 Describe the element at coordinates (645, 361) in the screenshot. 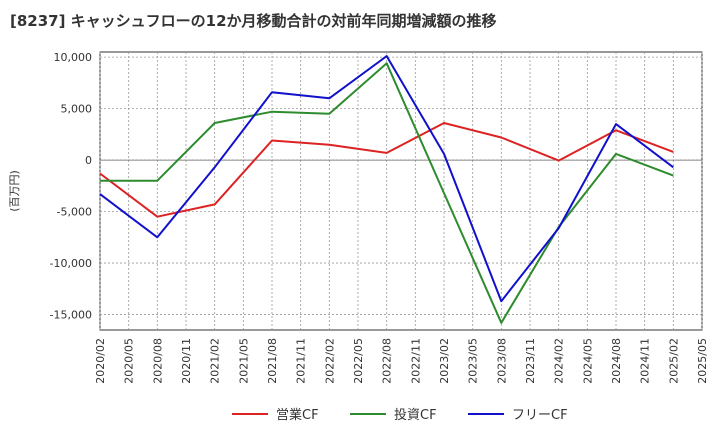

I see `x-tick-label: 2024/11` at that location.